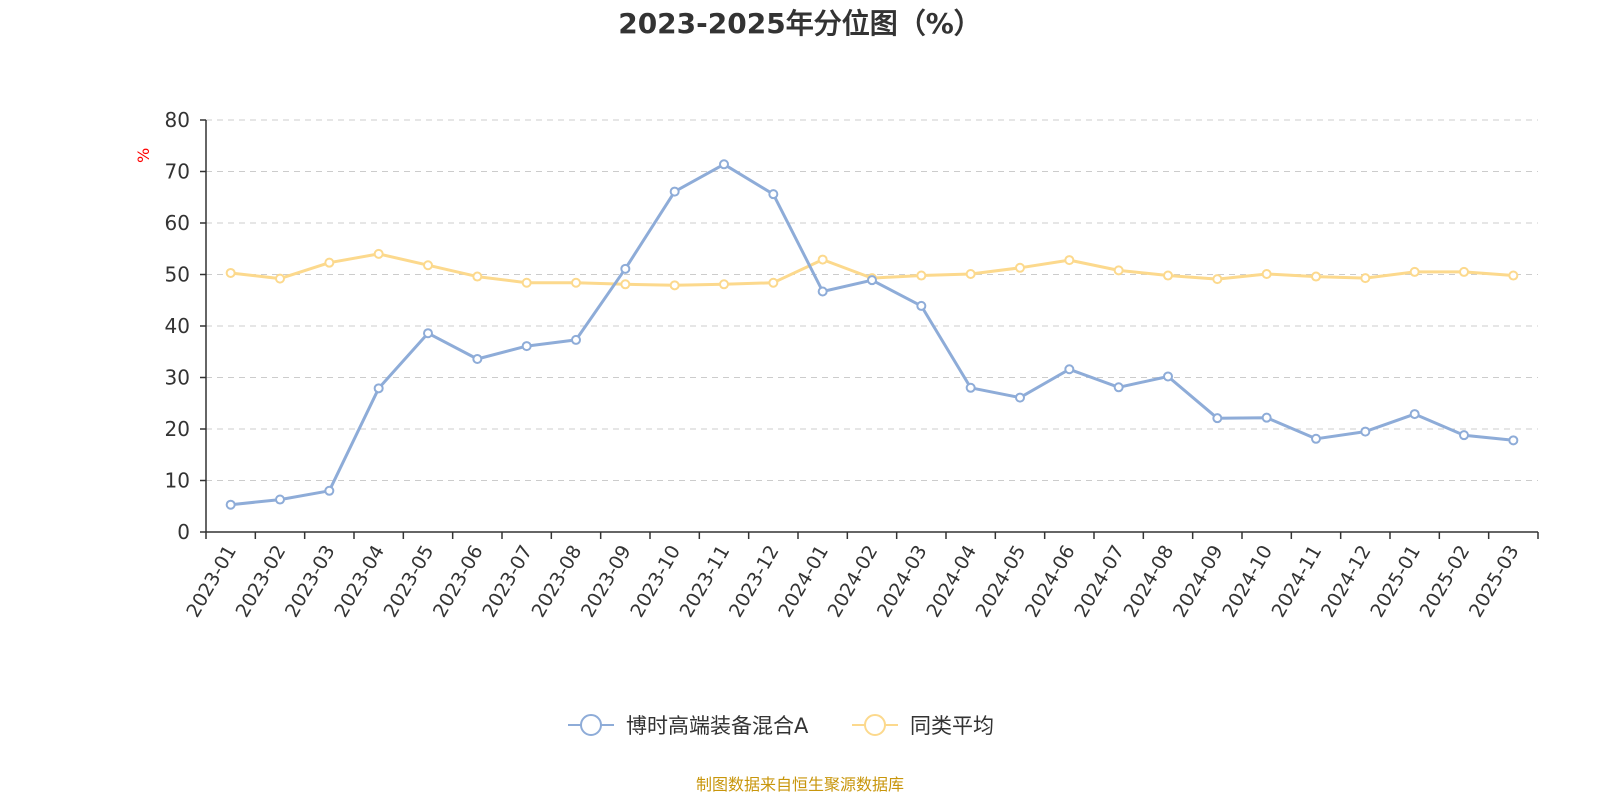  What do you see at coordinates (177, 378) in the screenshot?
I see `y-tick-label: 30` at bounding box center [177, 378].